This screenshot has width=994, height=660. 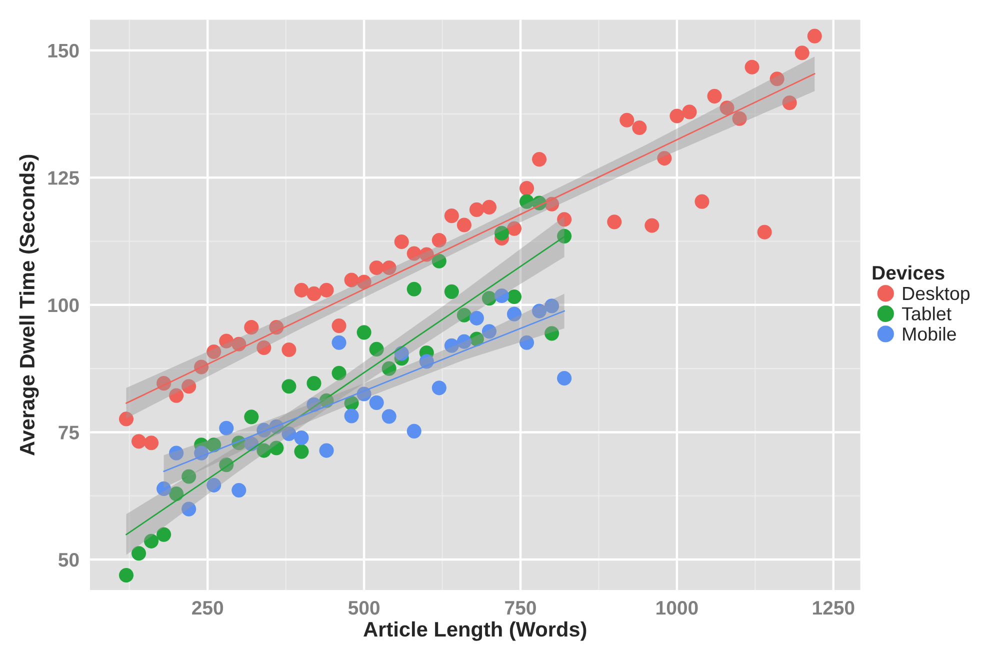 I want to click on x-tick-label: 1000, so click(x=677, y=607).